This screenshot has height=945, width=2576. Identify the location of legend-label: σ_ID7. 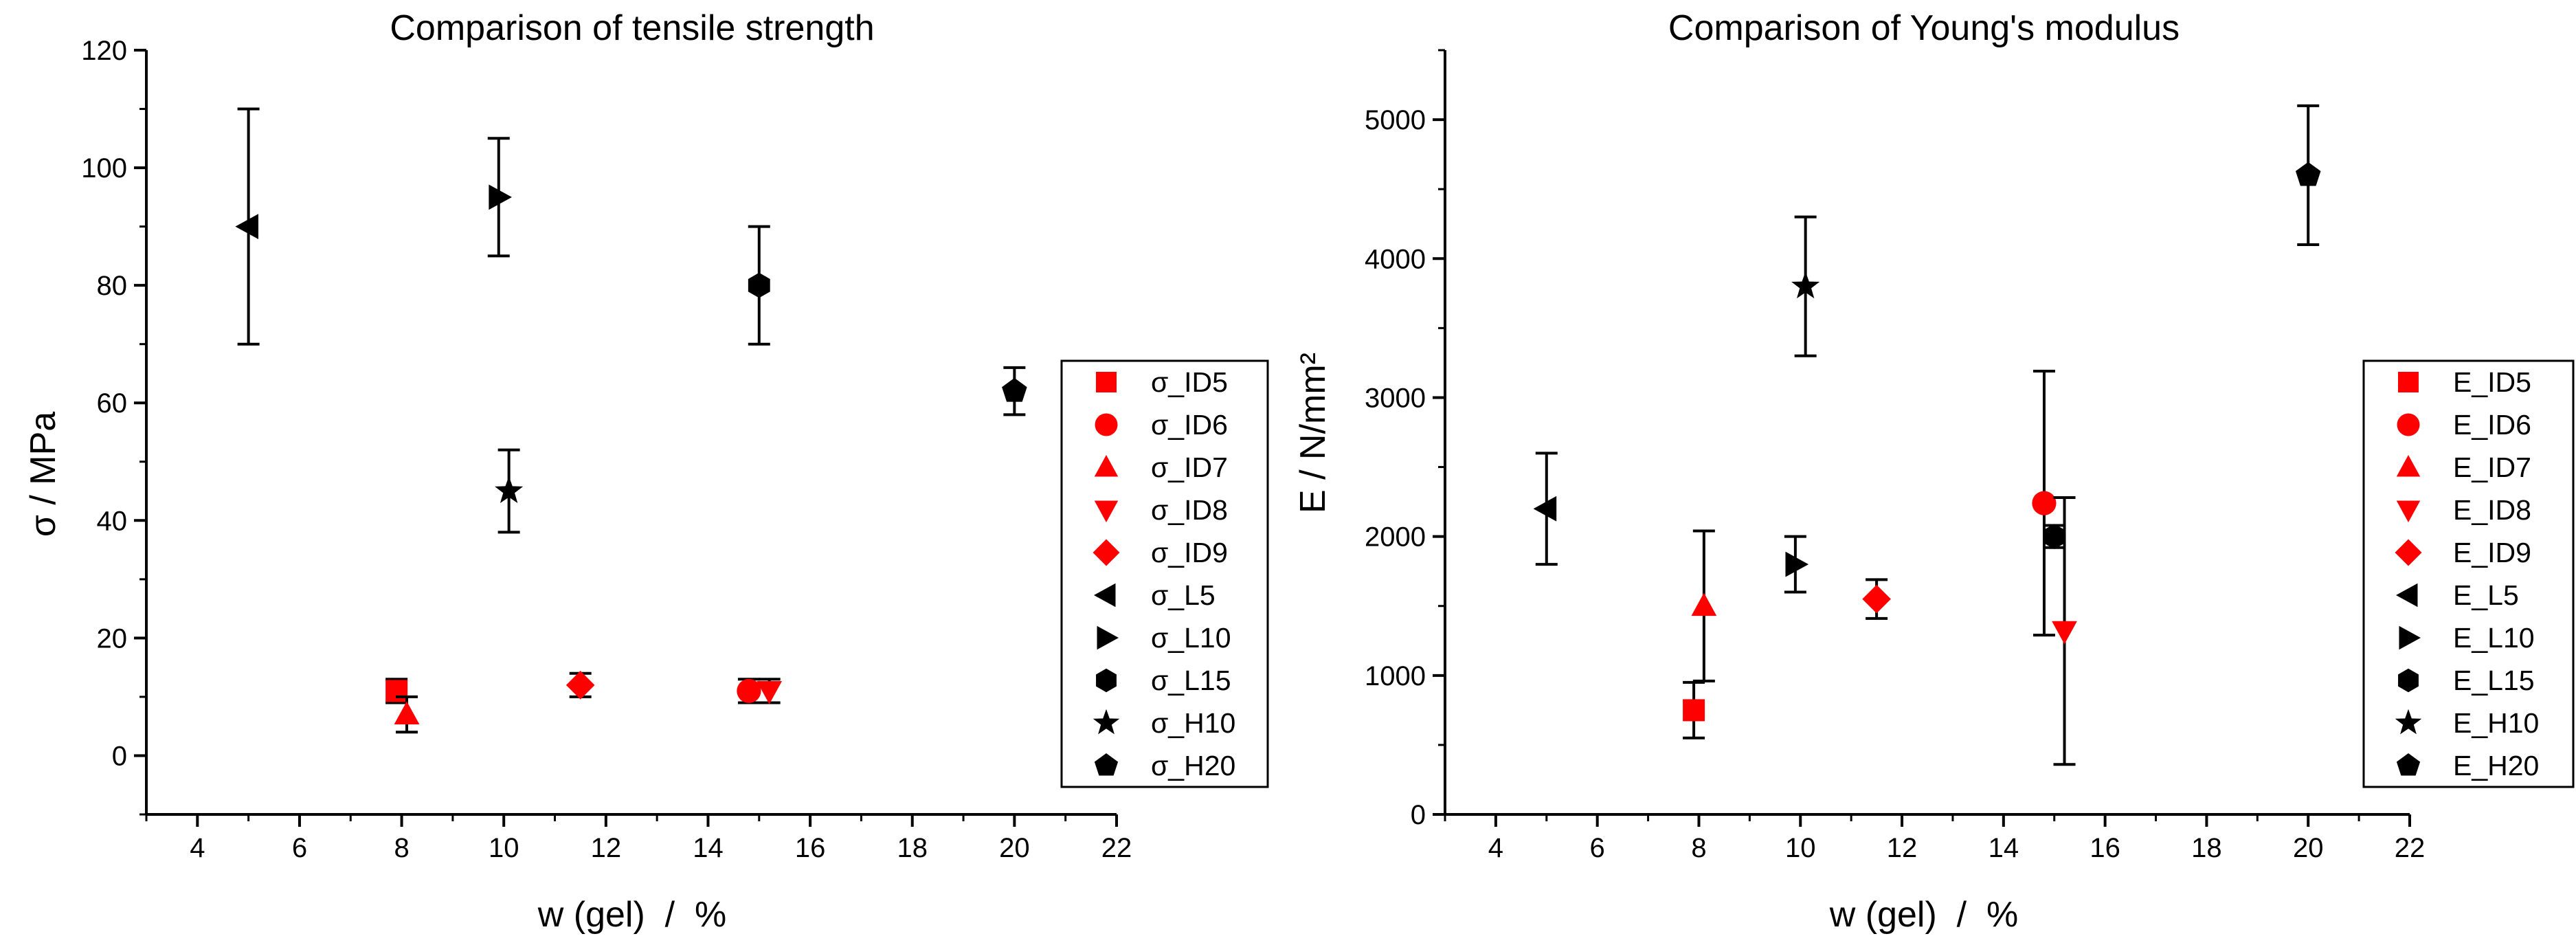
(1189, 467).